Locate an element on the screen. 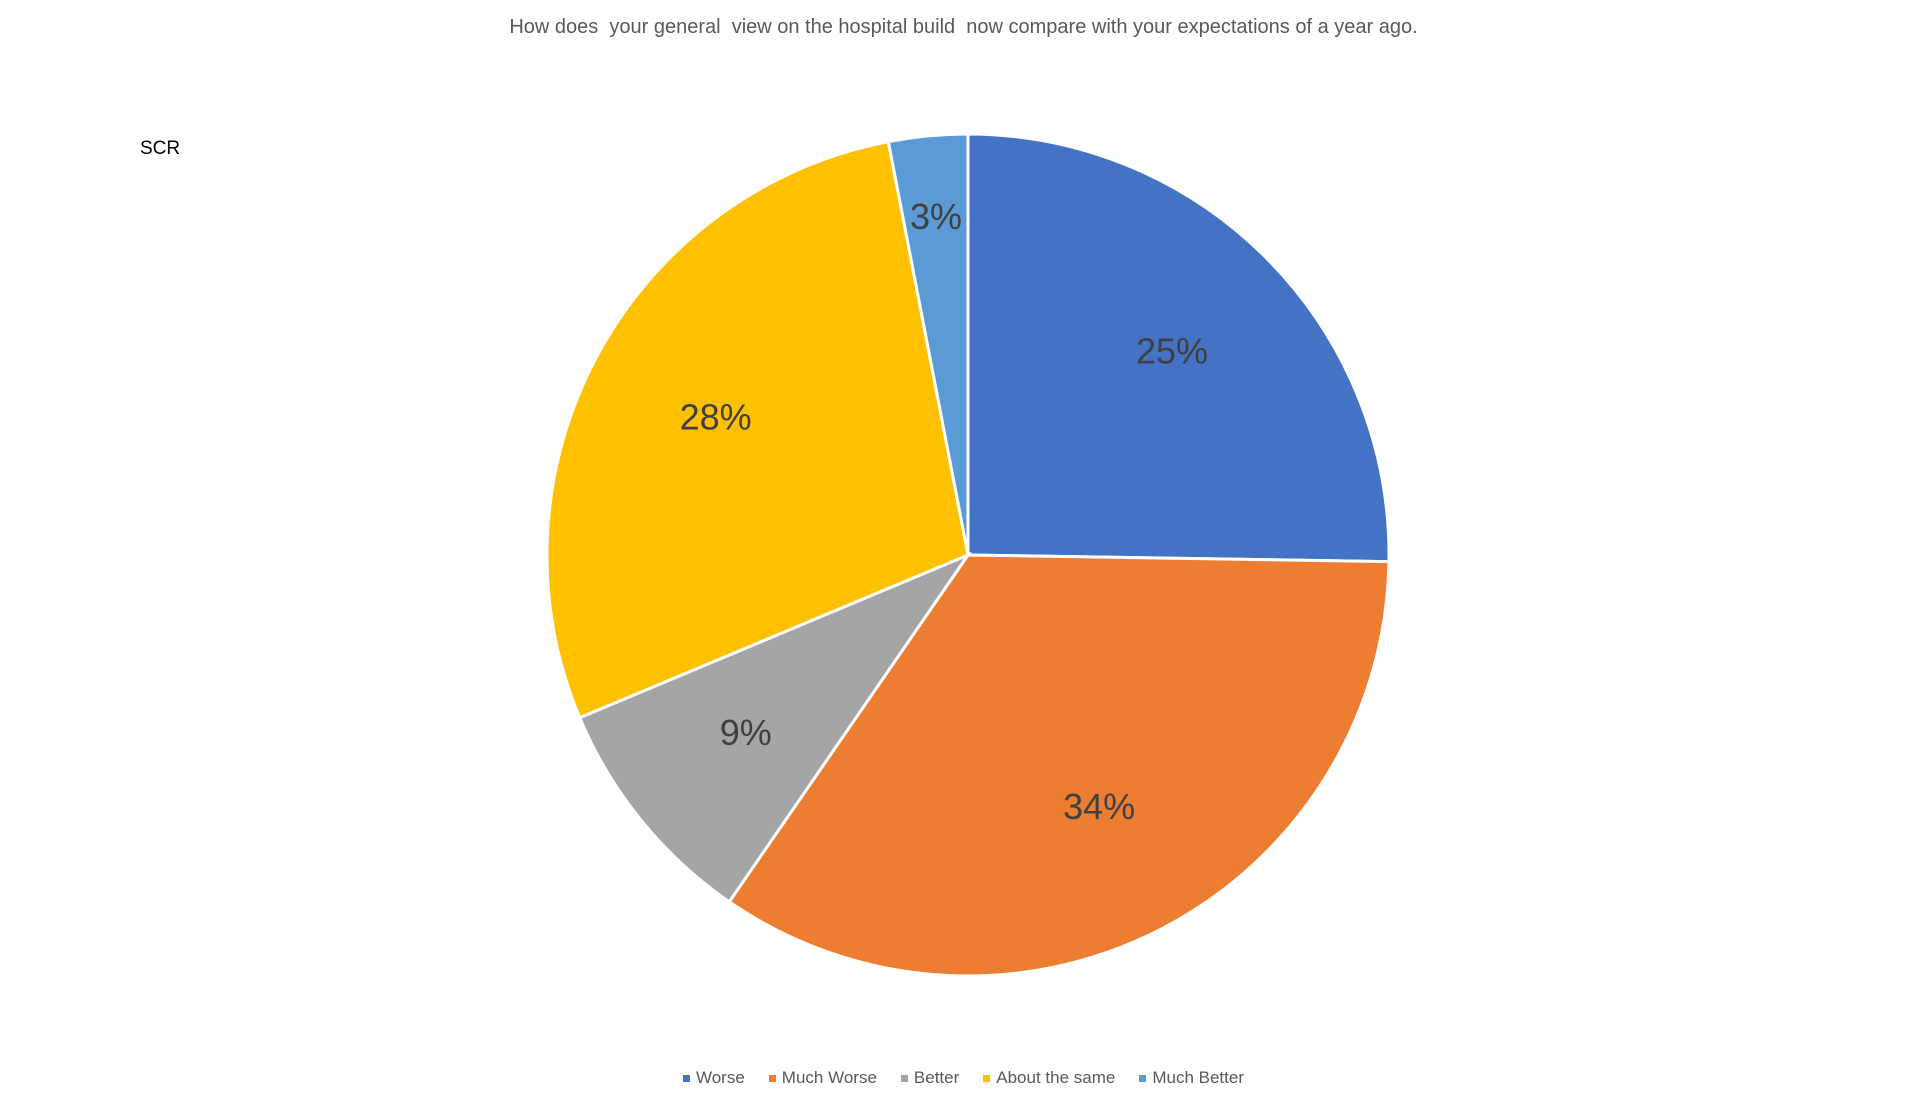 The height and width of the screenshot is (1106, 1927). legend-item-about-the-same: About the same is located at coordinates (1049, 1078).